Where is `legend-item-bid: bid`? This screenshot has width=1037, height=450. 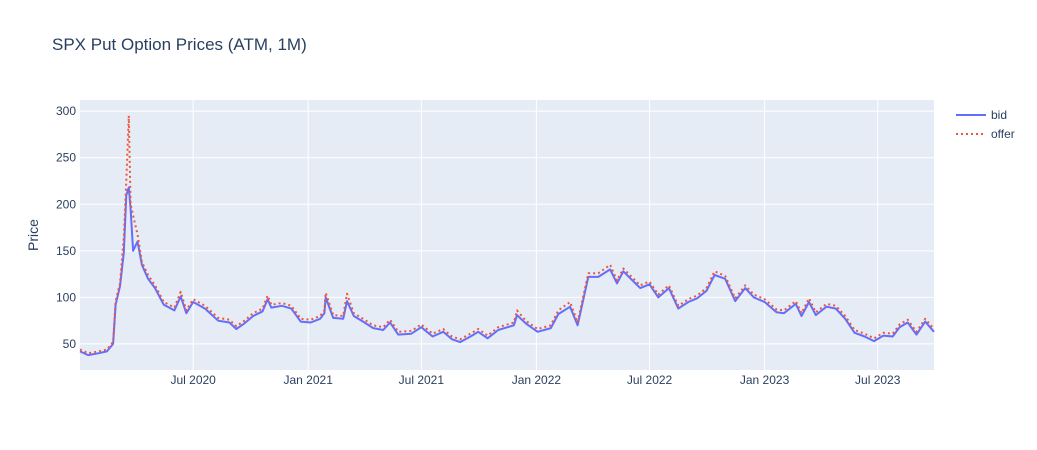 legend-item-bid: bid is located at coordinates (981, 115).